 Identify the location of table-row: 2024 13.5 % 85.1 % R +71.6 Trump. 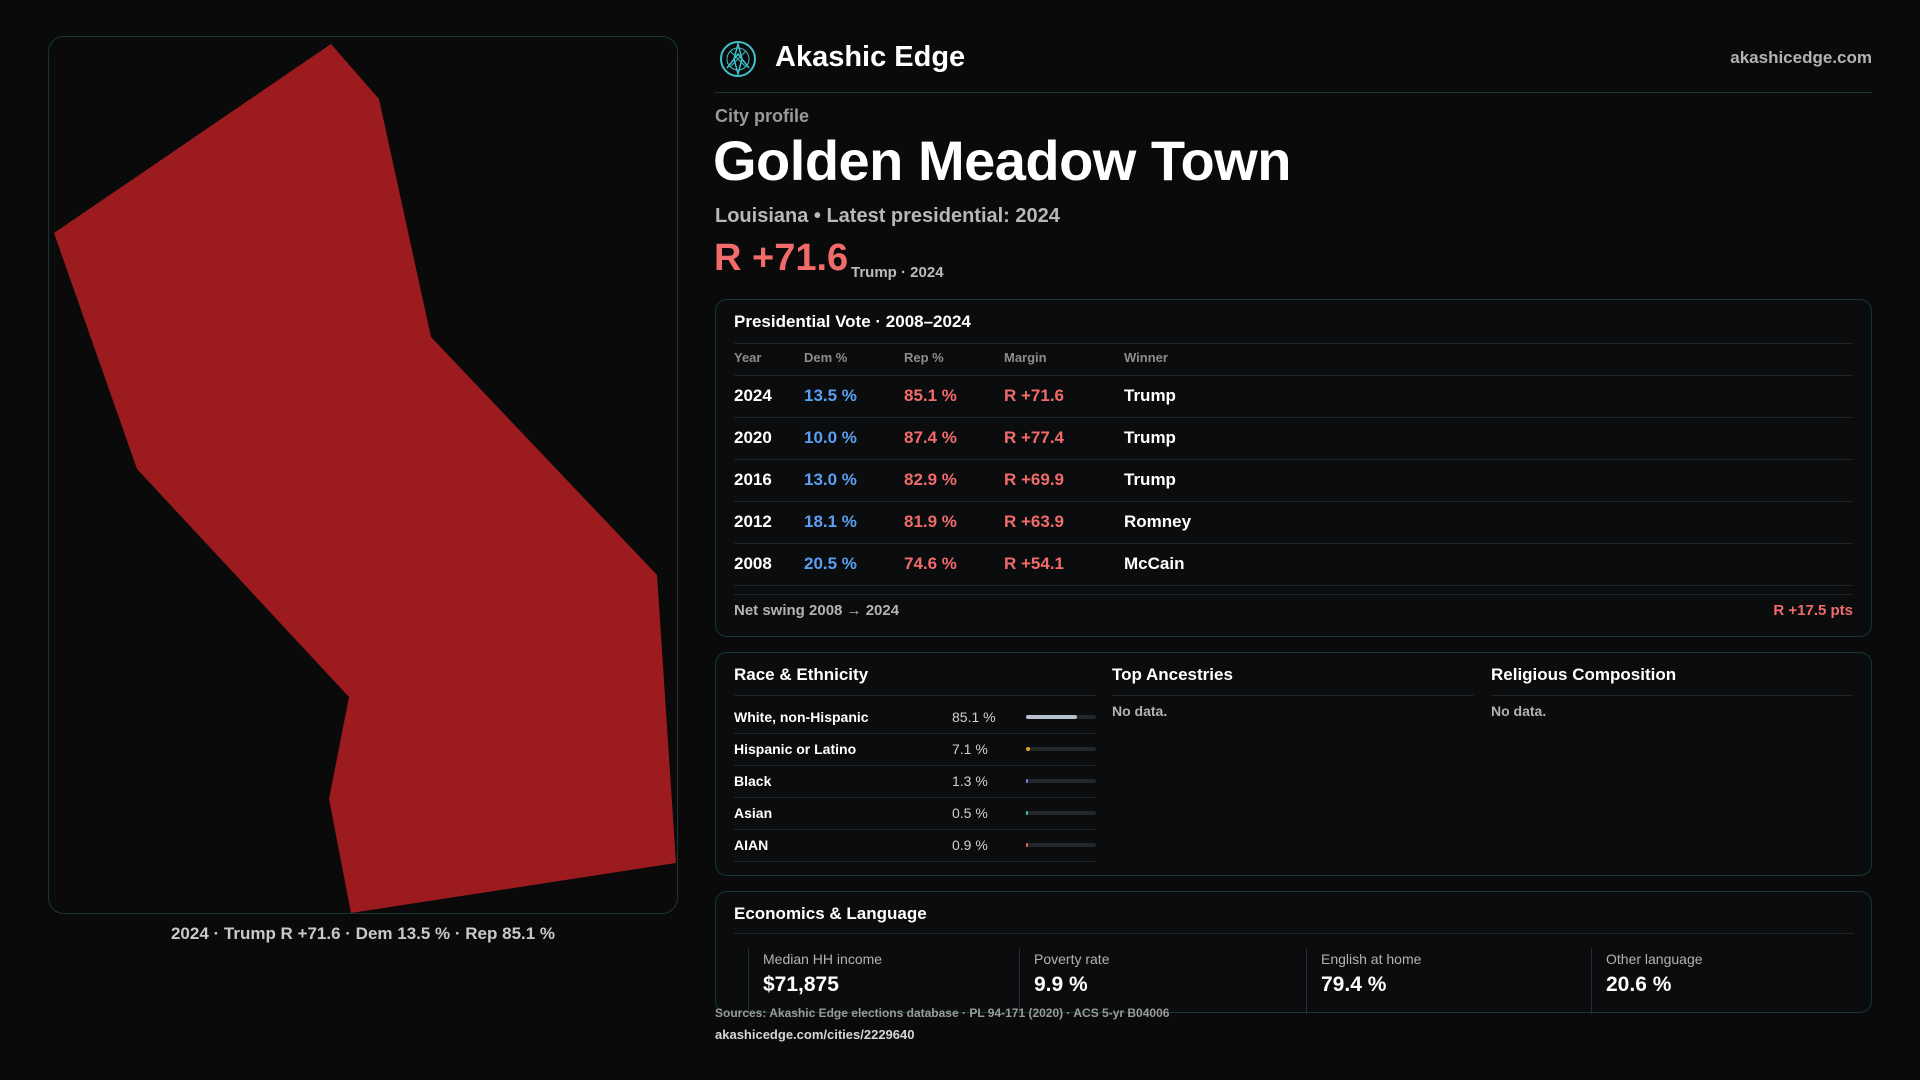
(1293, 396).